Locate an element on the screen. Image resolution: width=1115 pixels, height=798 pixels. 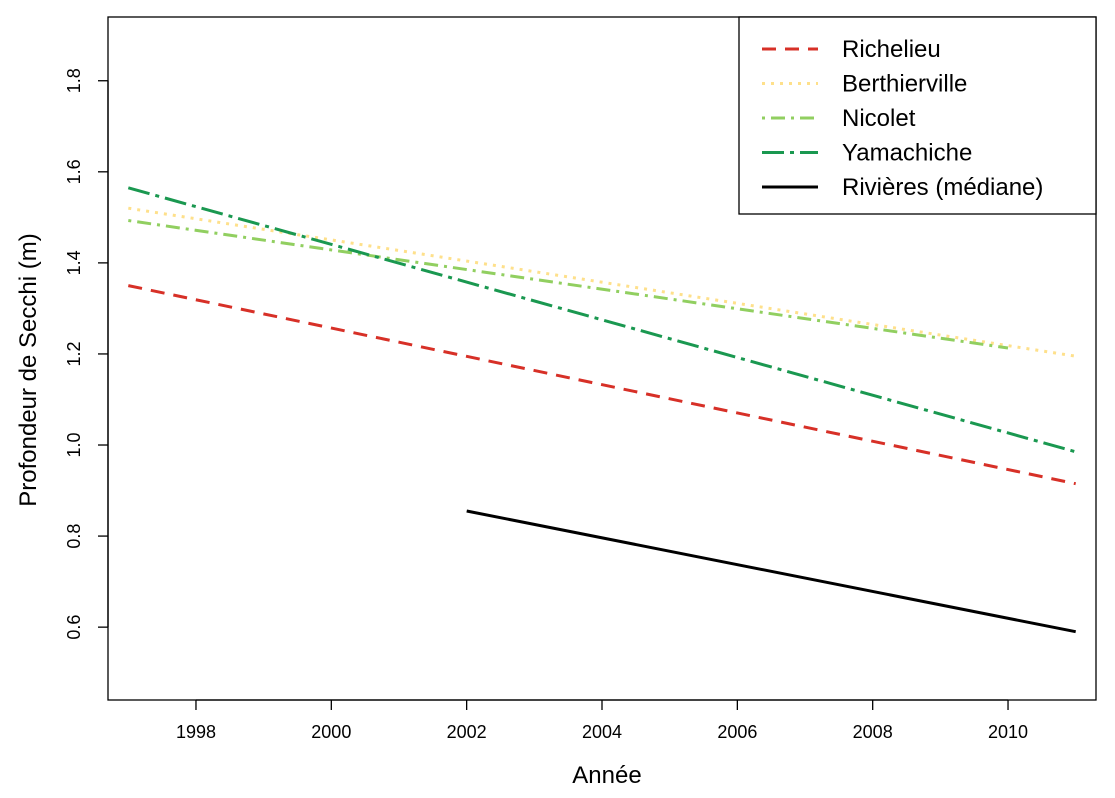
y-tick-label: 1.4 is located at coordinates (74, 262).